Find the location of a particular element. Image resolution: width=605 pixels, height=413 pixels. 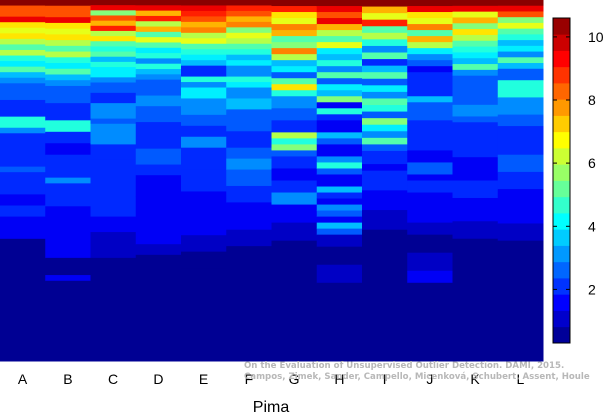

colorbar-tick-label-2: 2 is located at coordinates (592, 289).